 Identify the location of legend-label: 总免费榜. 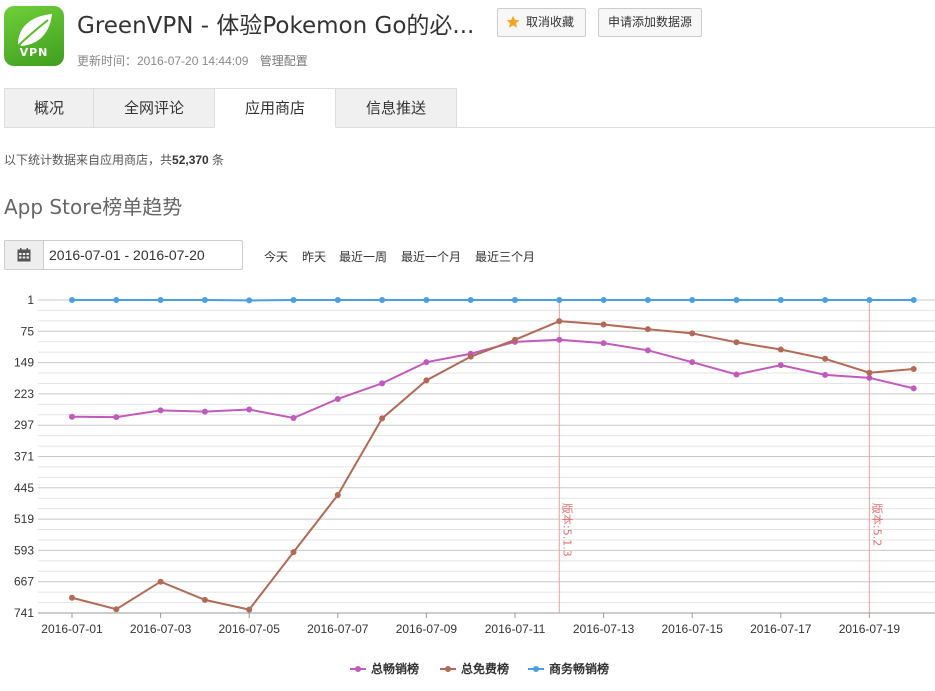
(485, 668).